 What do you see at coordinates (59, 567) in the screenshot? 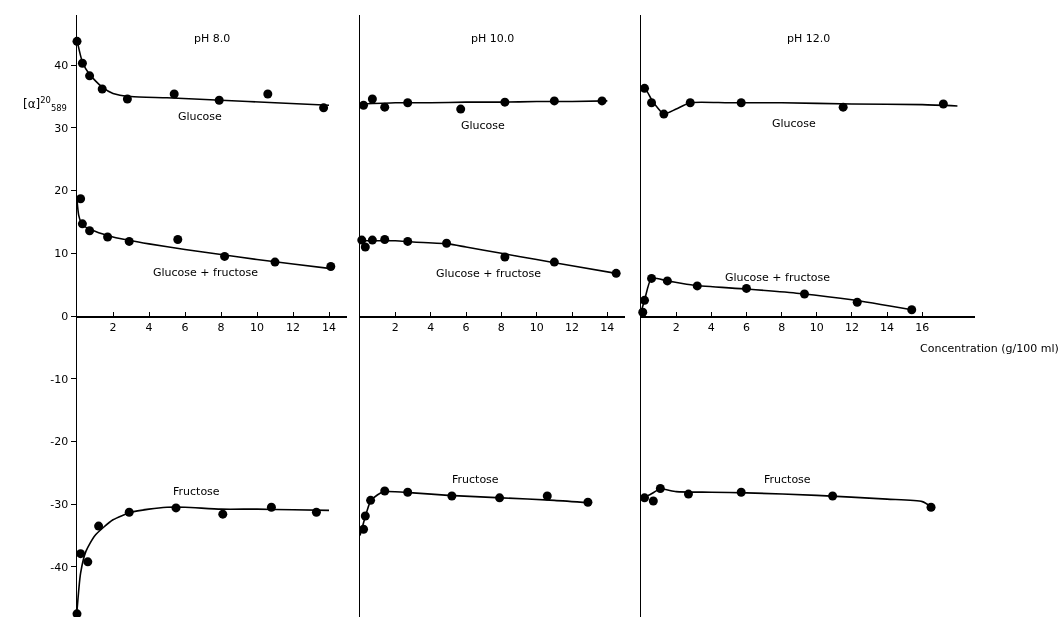
I see `y-tick-label: -40` at bounding box center [59, 567].